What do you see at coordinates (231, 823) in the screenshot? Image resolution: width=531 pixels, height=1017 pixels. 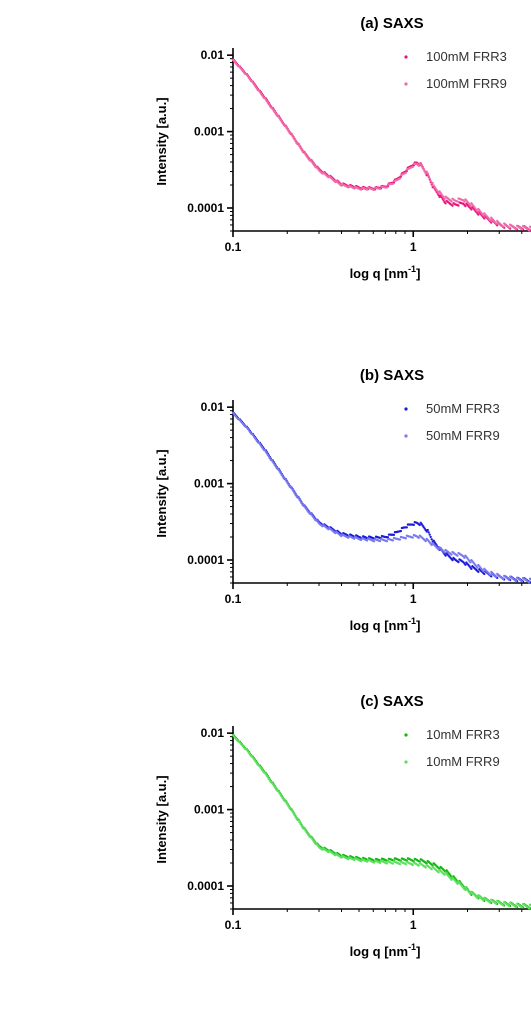 I see `chart-c-y-minor-ticks` at bounding box center [231, 823].